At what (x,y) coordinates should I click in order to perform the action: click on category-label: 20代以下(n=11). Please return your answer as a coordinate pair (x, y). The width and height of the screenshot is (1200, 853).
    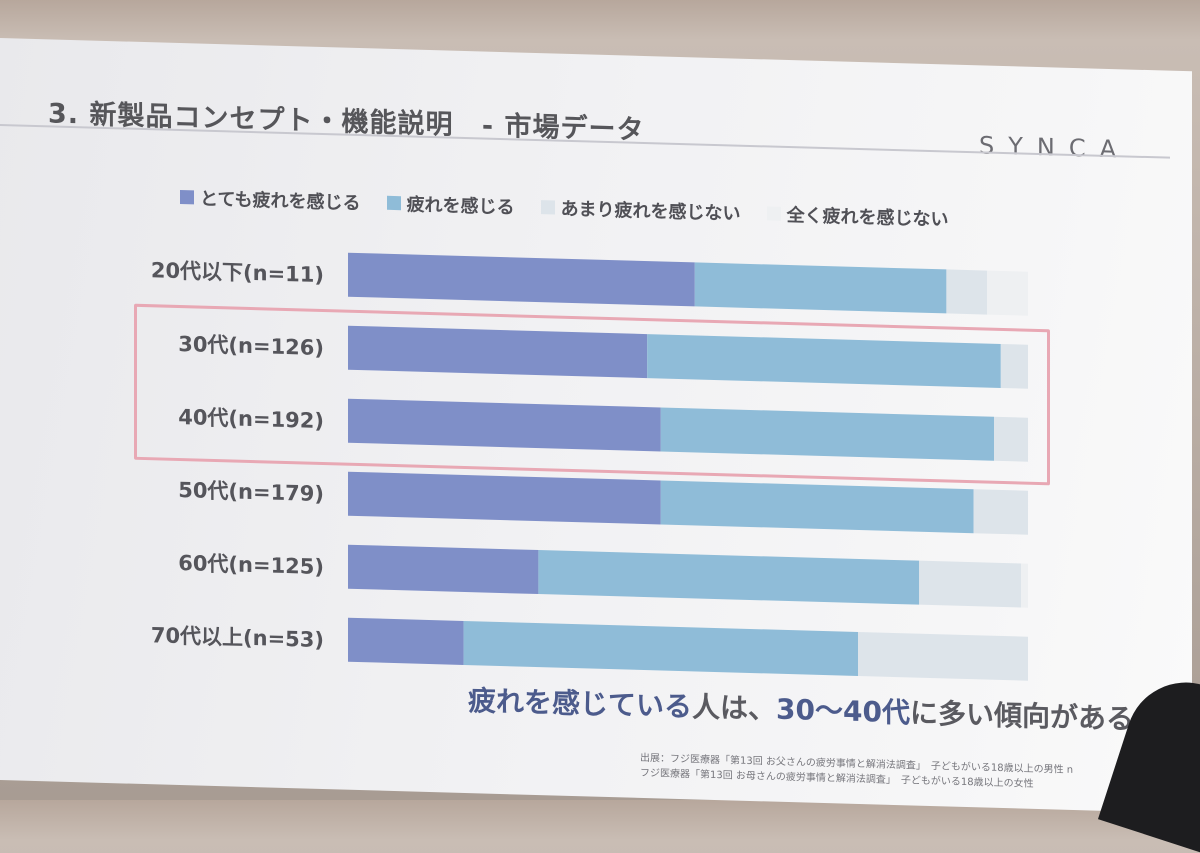
    Looking at the image, I should click on (237, 272).